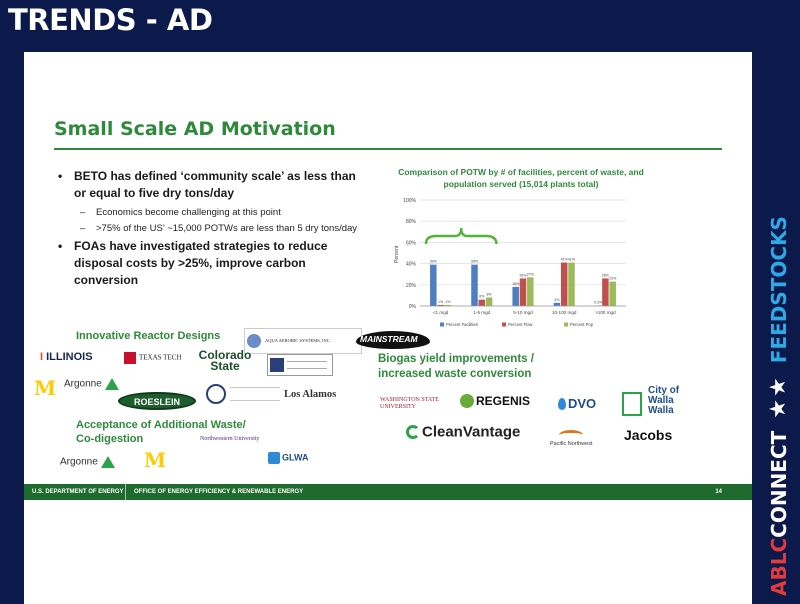  I want to click on x-tick-label: 1-5 mgd, so click(481, 312).